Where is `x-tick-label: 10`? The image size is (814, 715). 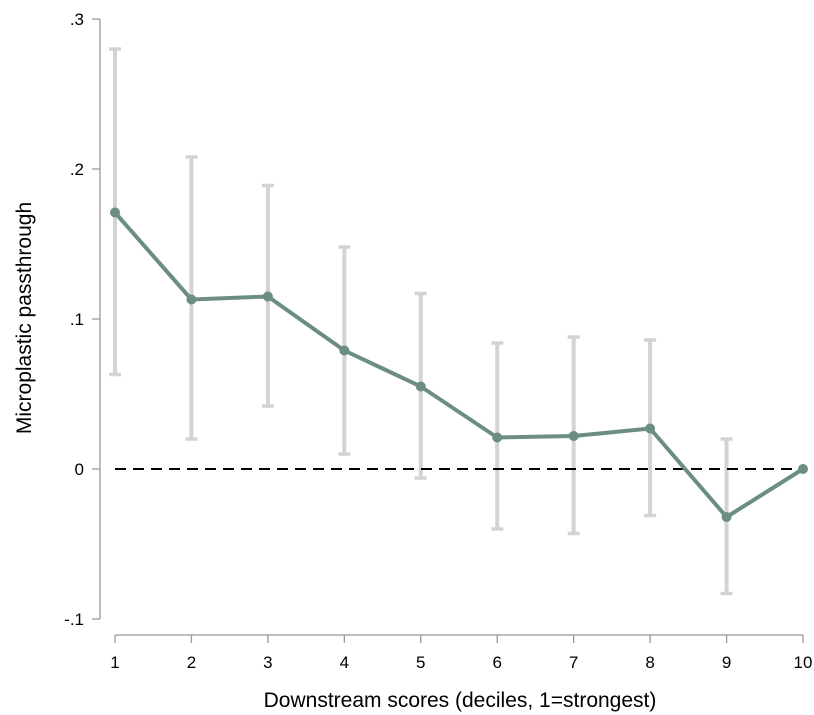 x-tick-label: 10 is located at coordinates (803, 662).